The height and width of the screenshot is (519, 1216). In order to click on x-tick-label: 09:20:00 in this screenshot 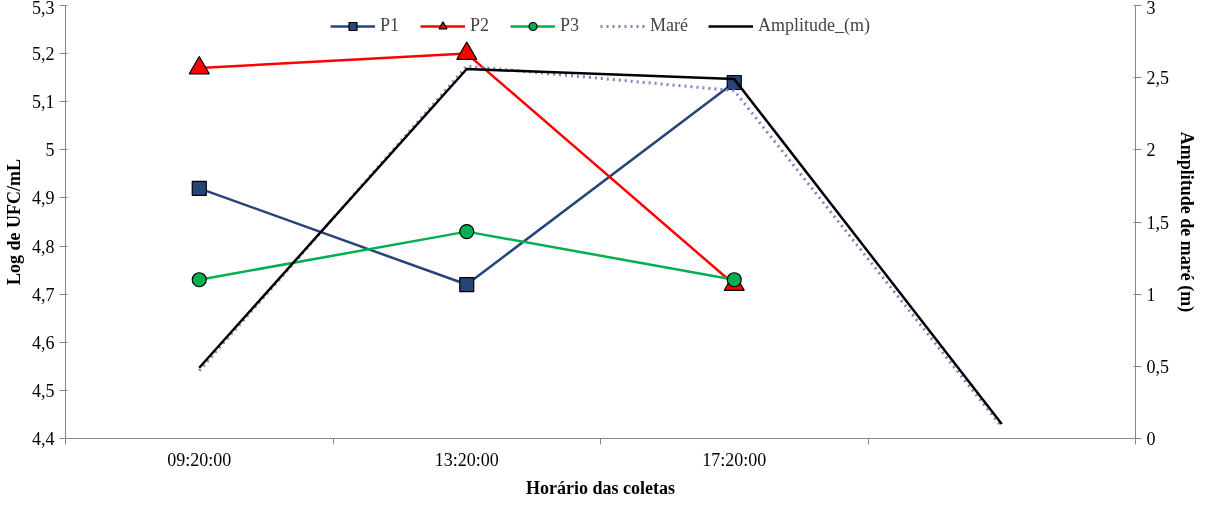, I will do `click(199, 459)`.